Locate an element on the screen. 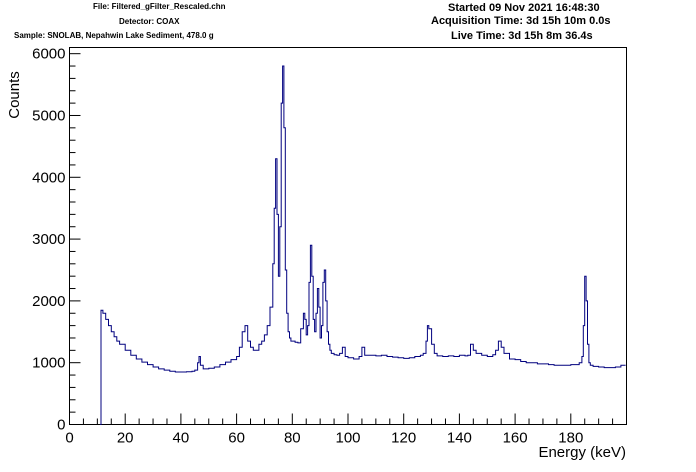 The width and height of the screenshot is (696, 472). x-tick-label: 0 is located at coordinates (69, 438).